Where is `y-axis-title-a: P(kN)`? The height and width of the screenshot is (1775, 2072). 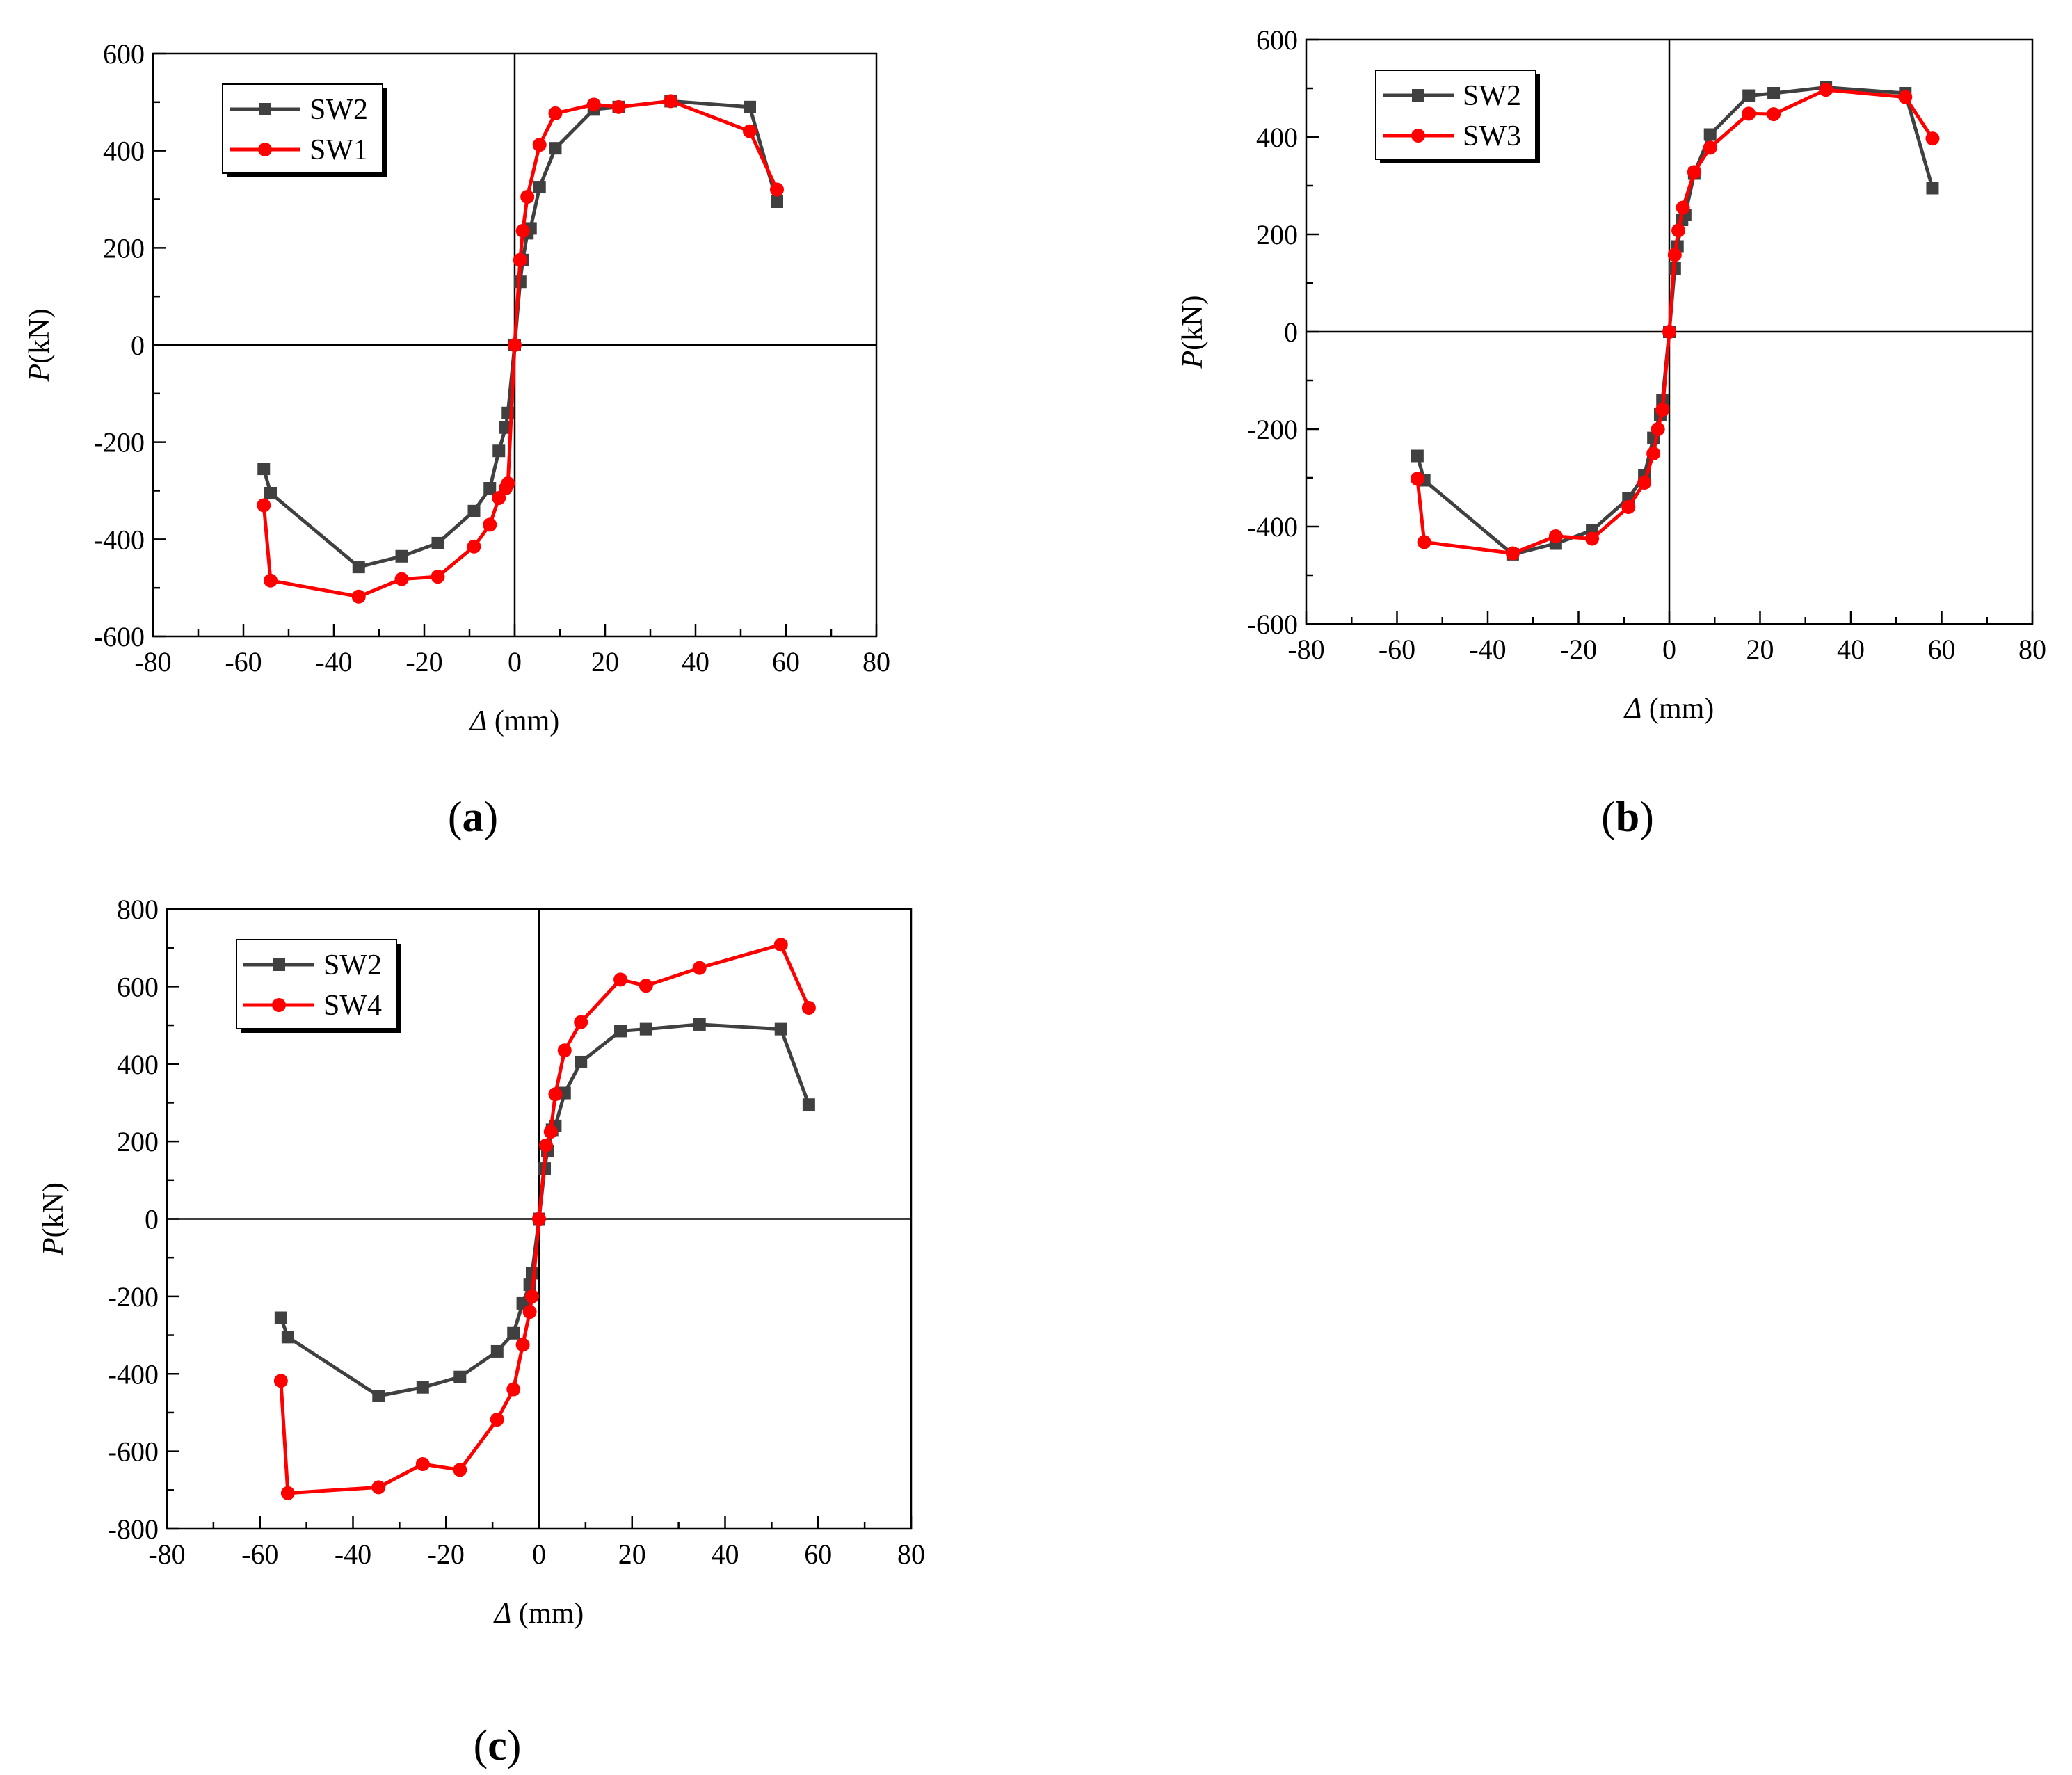
y-axis-title-a: P(kN) is located at coordinates (40, 346).